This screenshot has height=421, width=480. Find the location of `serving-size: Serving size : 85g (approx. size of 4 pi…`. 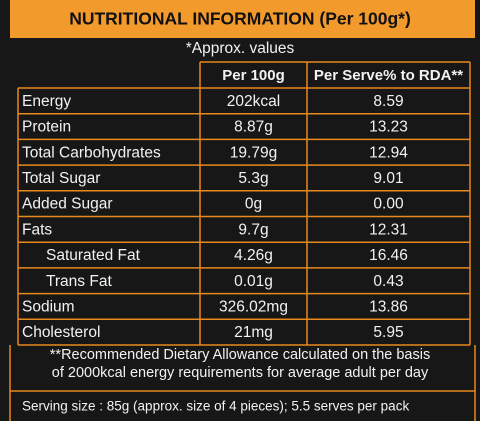

serving-size: Serving size : 85g (approx. size of 4 pi… is located at coordinates (215, 406).